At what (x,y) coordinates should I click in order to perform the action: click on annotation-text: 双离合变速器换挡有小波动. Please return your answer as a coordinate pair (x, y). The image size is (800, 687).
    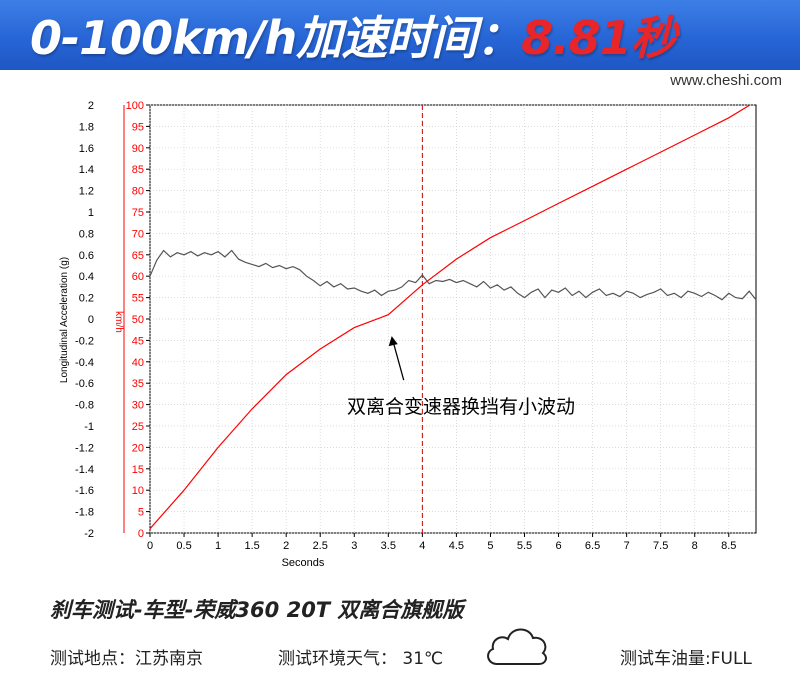
    Looking at the image, I should click on (461, 407).